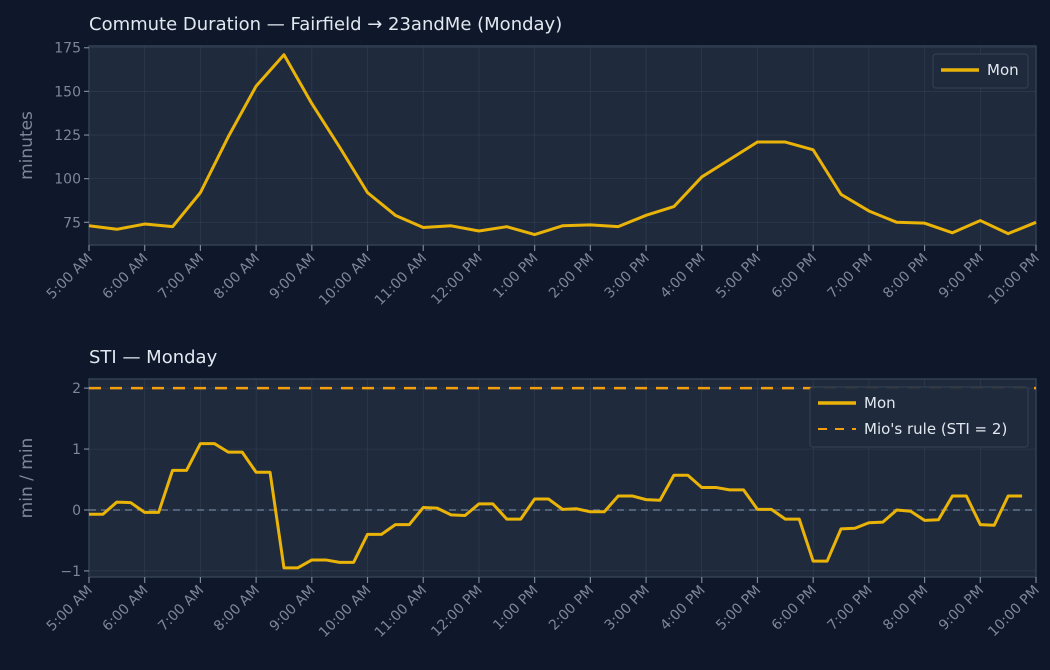 The image size is (1050, 670). Describe the element at coordinates (153, 357) in the screenshot. I see `chart-title: STI — Monday` at that location.